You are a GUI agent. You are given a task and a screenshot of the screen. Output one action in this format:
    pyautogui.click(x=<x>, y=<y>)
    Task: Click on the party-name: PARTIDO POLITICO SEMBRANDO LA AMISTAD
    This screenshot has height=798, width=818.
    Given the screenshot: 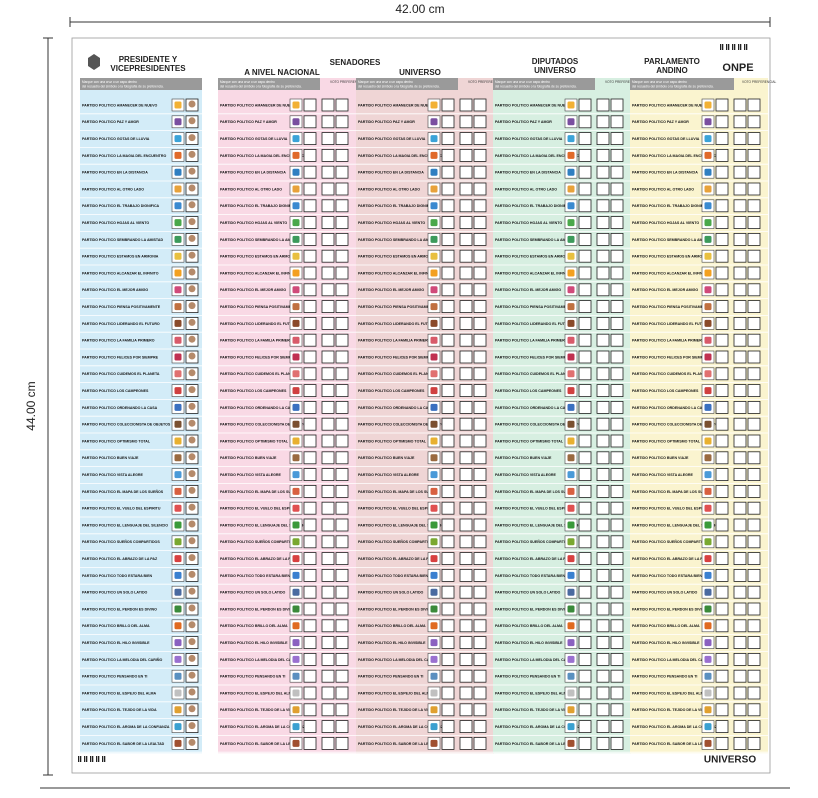 What is the action you would take?
    pyautogui.click(x=398, y=240)
    